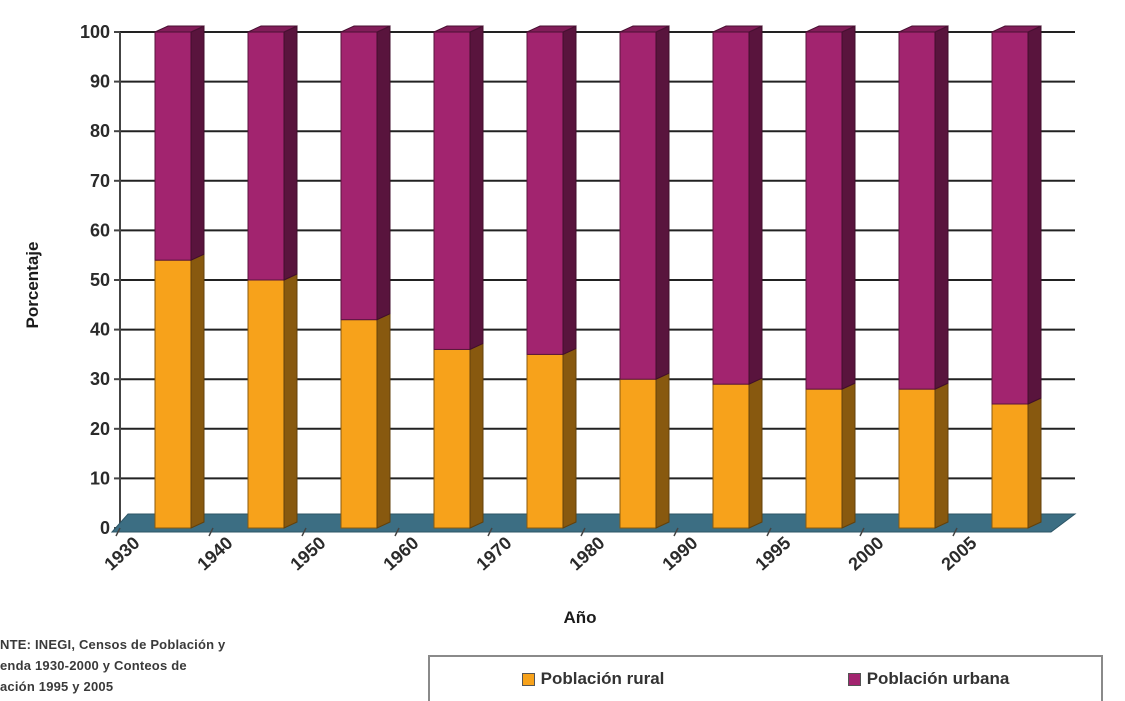  Describe the element at coordinates (173, 394) in the screenshot. I see `bar-rural-1930-front` at that location.